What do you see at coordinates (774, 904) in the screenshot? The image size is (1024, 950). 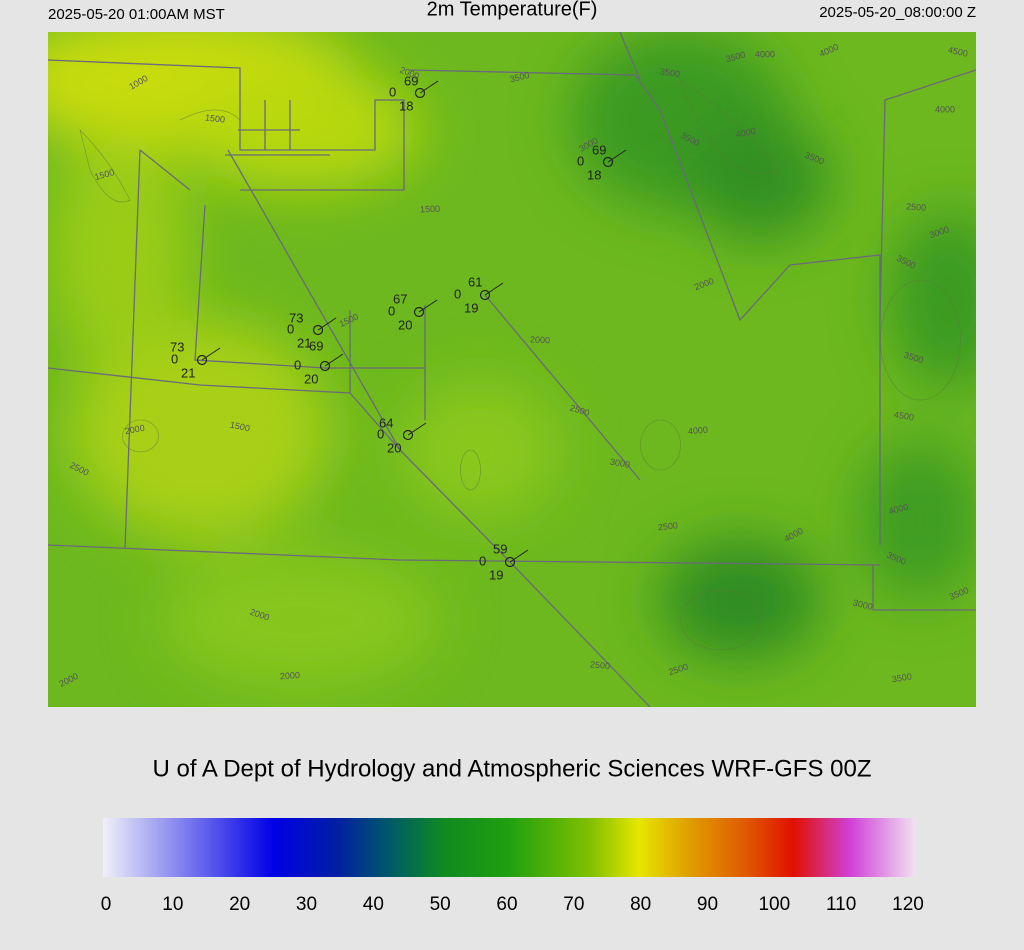 I see `colorbar-tick-label: 100` at bounding box center [774, 904].